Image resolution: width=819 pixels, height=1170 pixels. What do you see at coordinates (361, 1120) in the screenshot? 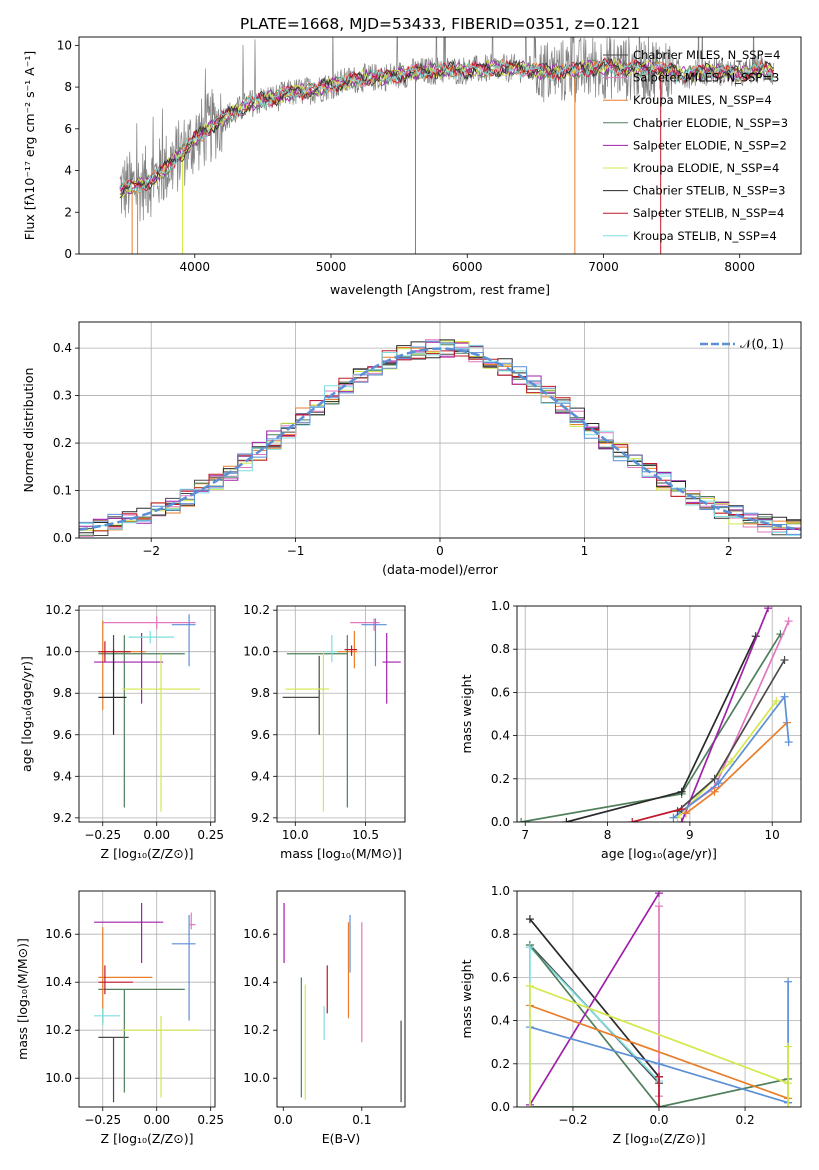
I see `x-tick-label: 0.1` at bounding box center [361, 1120].